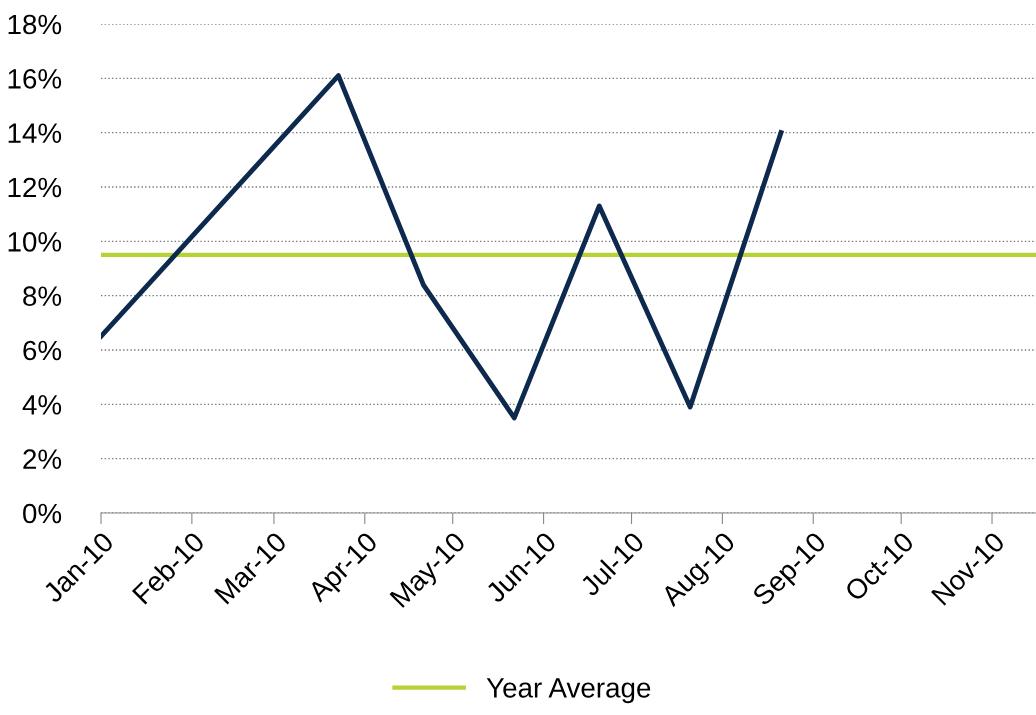 This screenshot has width=1036, height=715. Describe the element at coordinates (42, 350) in the screenshot. I see `y-tick-label: 6%` at that location.